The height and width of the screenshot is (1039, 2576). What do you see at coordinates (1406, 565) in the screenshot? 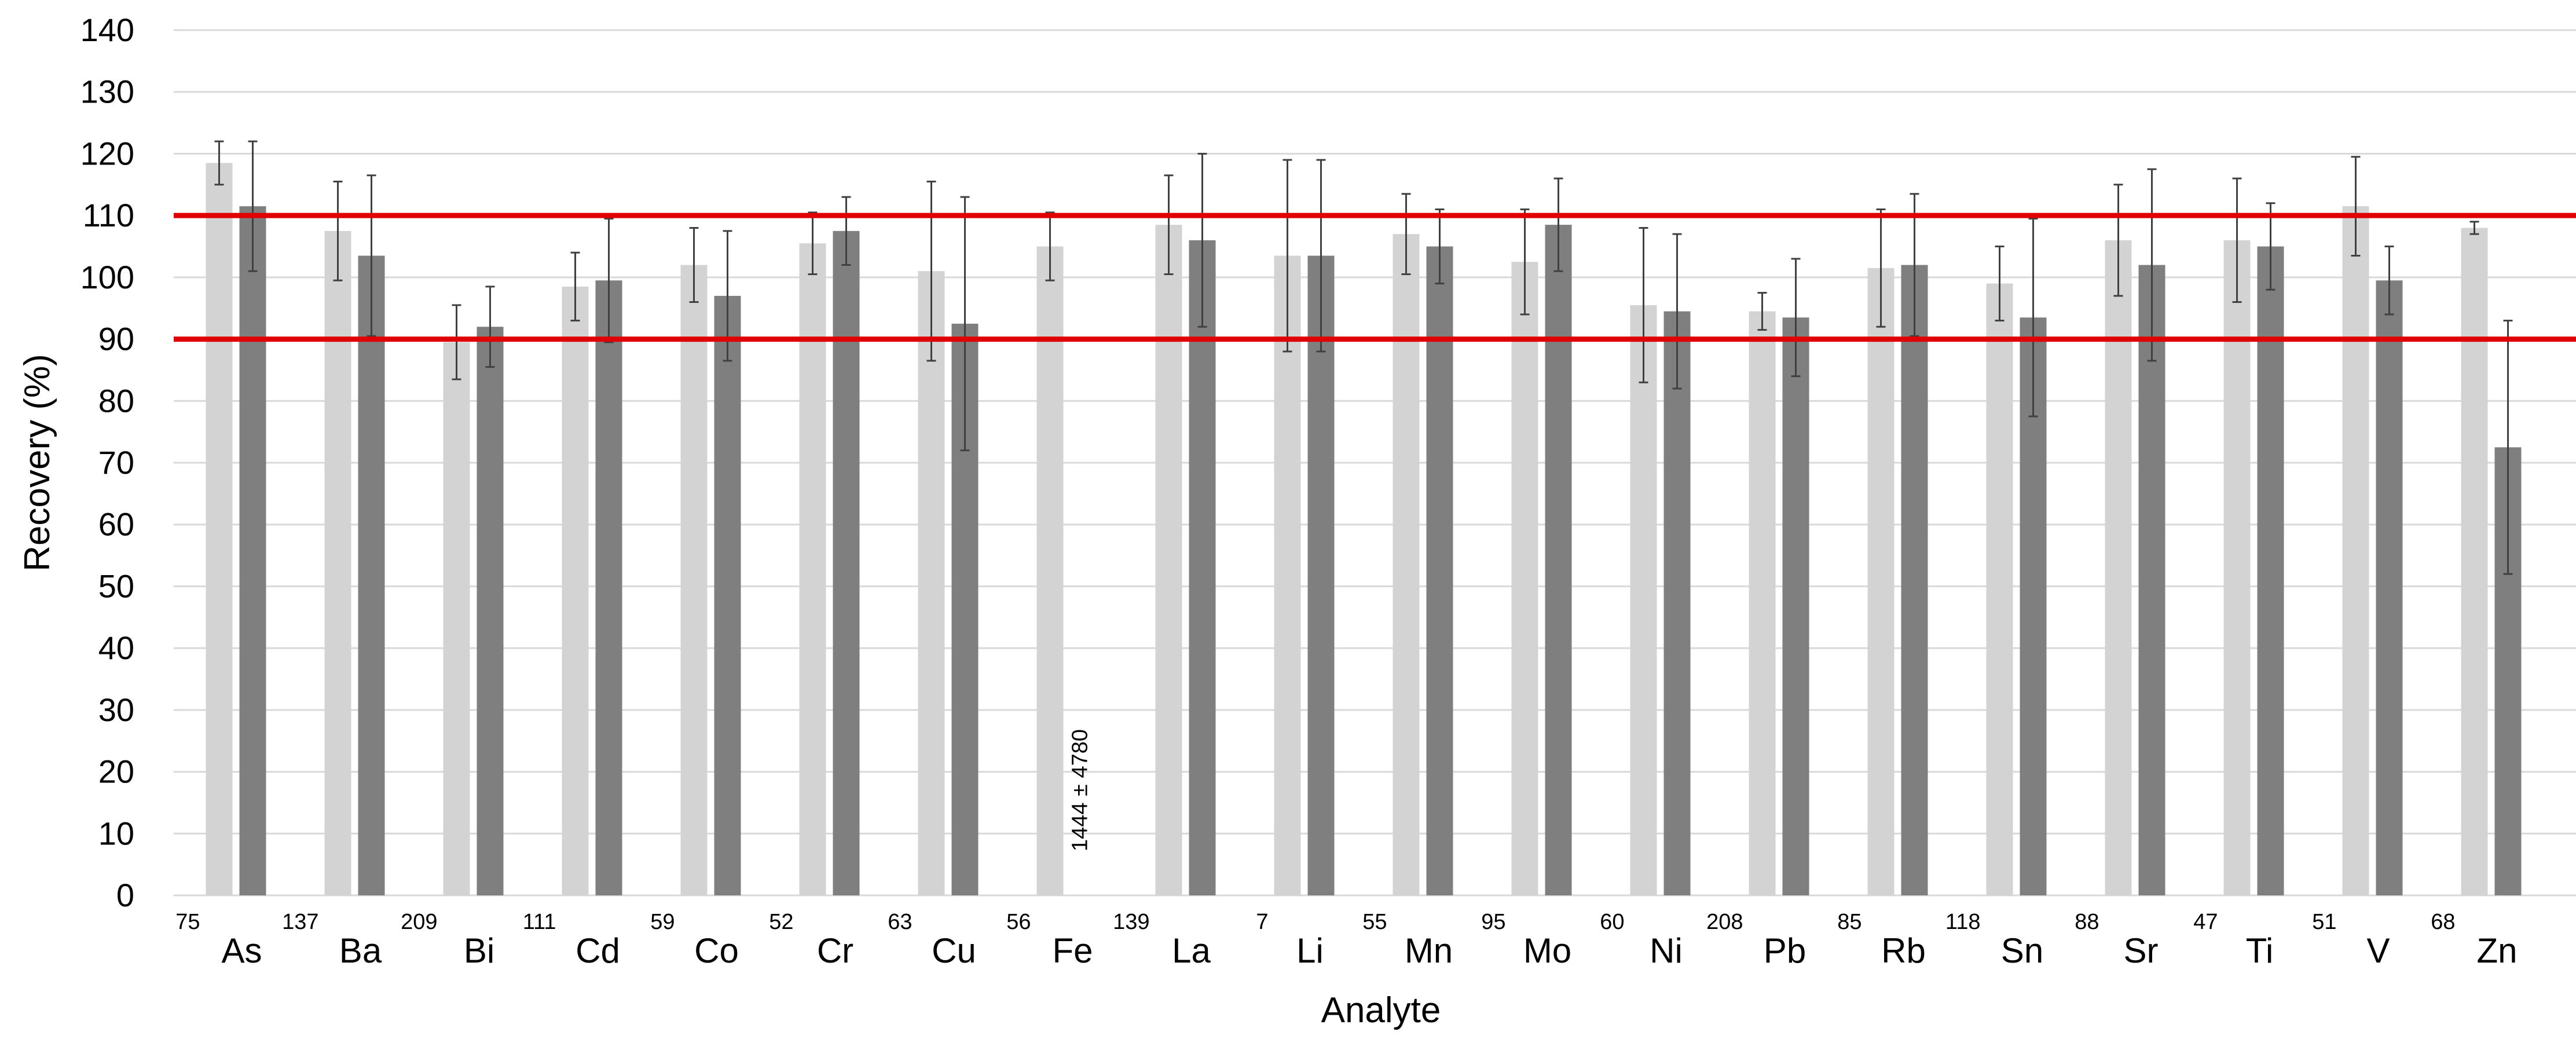
I see `bar-series1-Mn` at bounding box center [1406, 565].